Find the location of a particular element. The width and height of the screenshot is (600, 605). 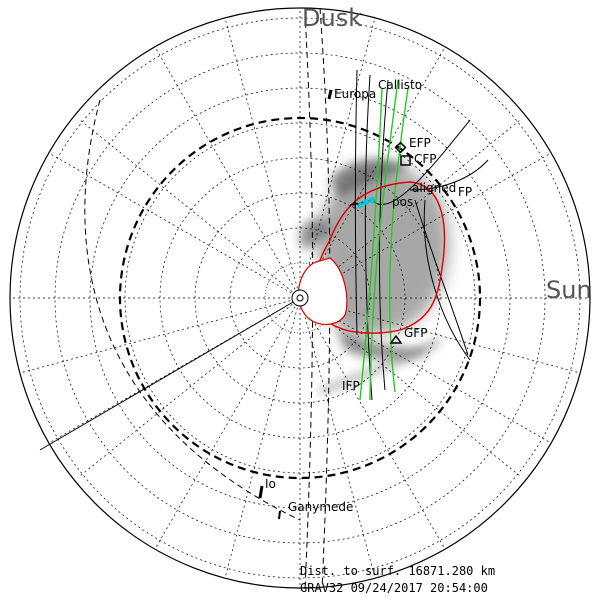

io-marker is located at coordinates (261, 492).